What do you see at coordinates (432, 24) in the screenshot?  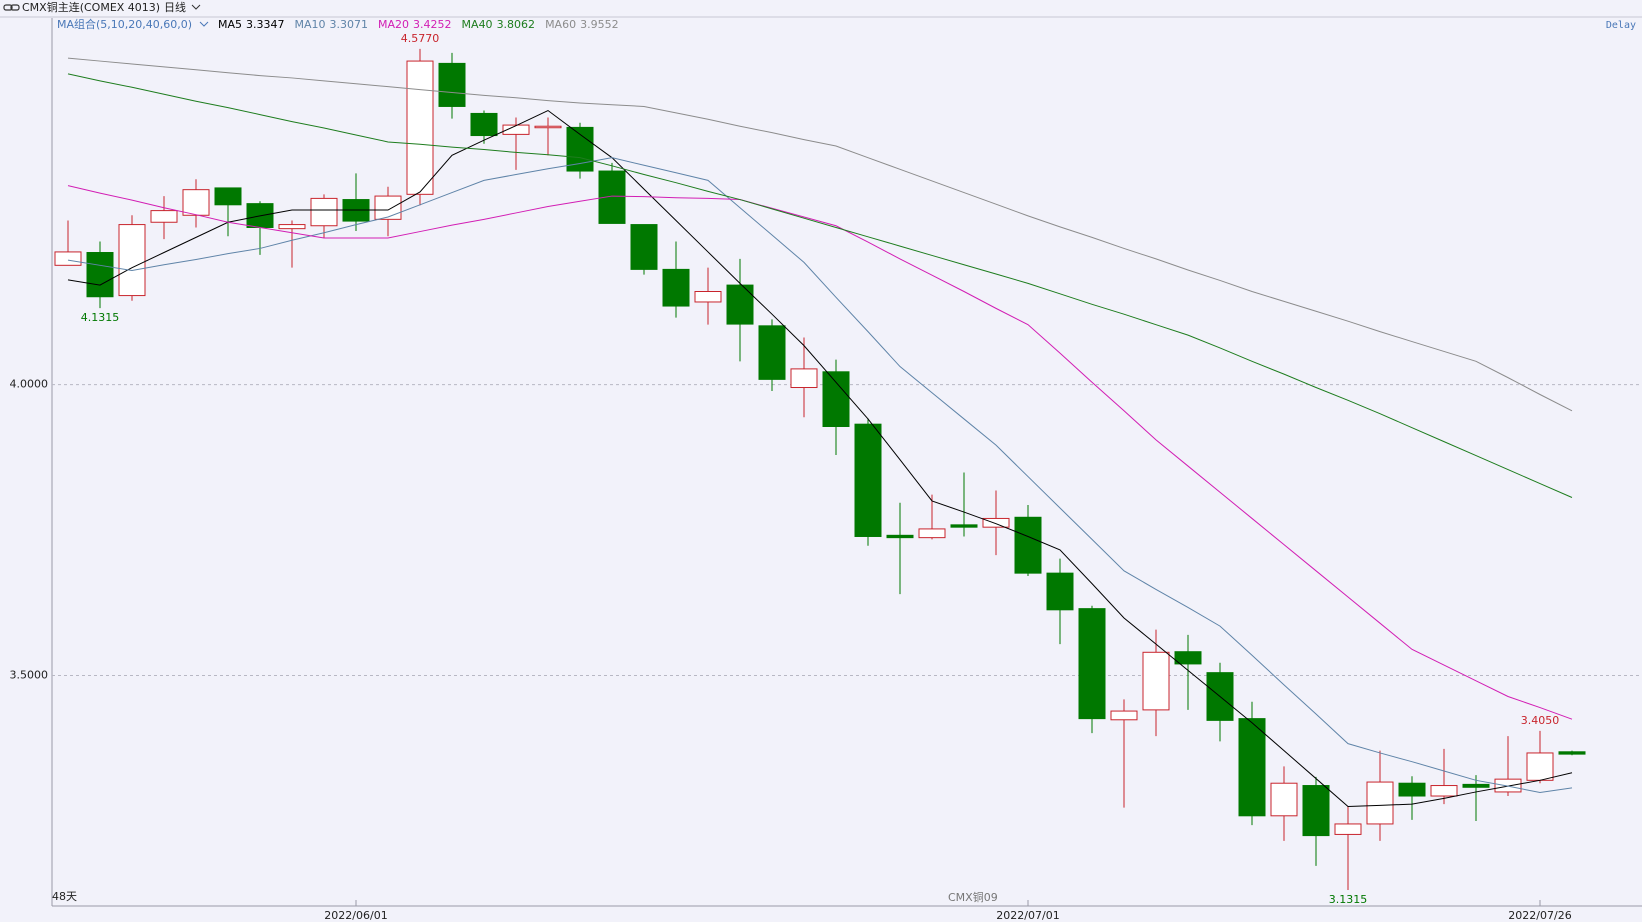 I see `legend-value: 3.4252` at bounding box center [432, 24].